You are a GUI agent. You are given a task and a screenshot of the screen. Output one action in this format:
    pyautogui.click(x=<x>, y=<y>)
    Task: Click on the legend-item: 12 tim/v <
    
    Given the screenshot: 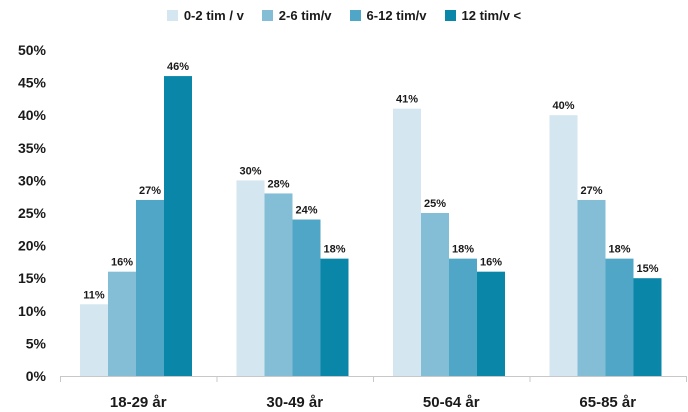 What is the action you would take?
    pyautogui.click(x=483, y=15)
    